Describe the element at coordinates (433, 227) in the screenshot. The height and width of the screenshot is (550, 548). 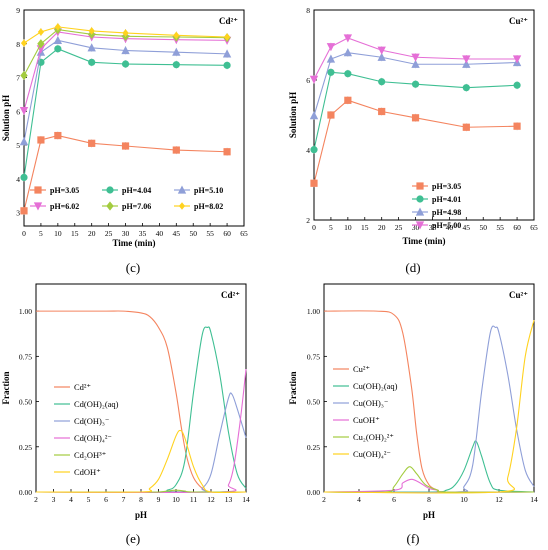
I see `x-tick-label: 35` at that location.